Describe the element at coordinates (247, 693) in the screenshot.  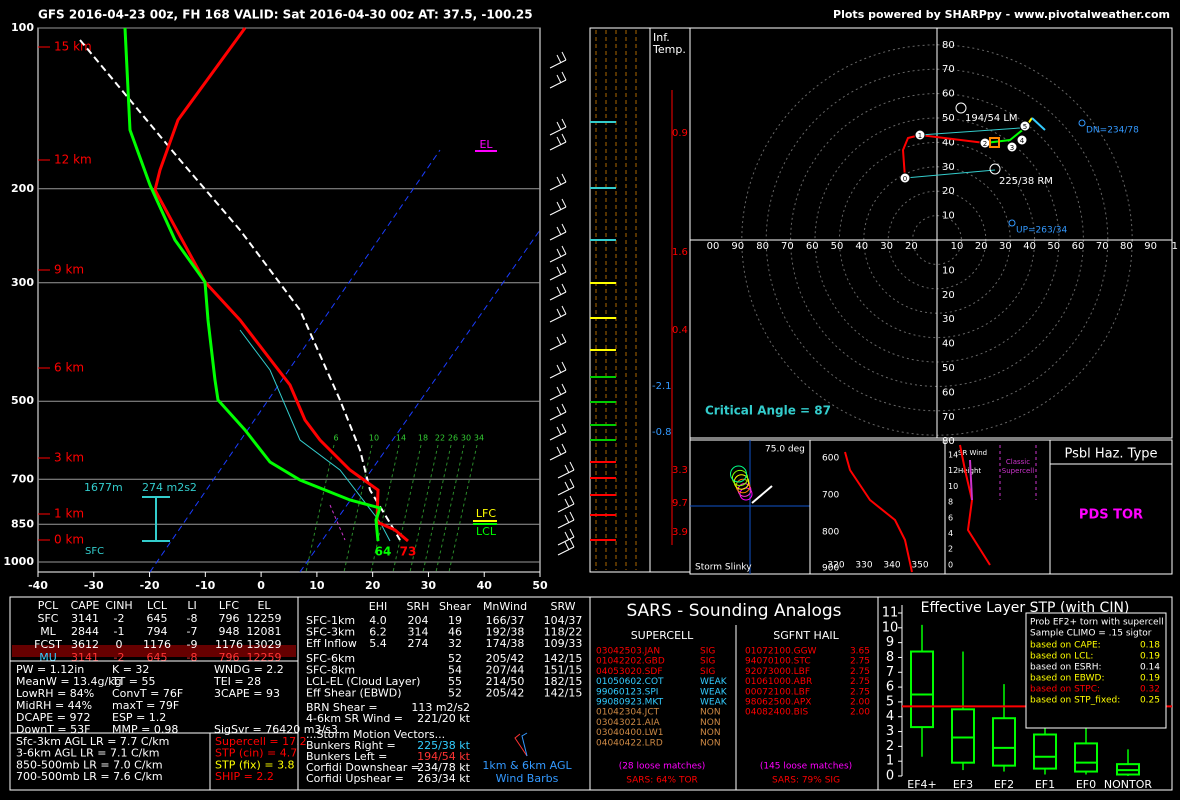
I see `index-value: 3CAPE = 93` at that location.